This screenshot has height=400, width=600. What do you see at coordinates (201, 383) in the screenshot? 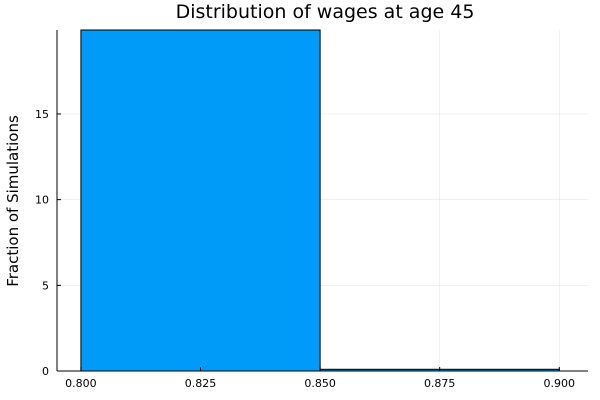
I see `x-tick-label: 0.825` at bounding box center [201, 383].